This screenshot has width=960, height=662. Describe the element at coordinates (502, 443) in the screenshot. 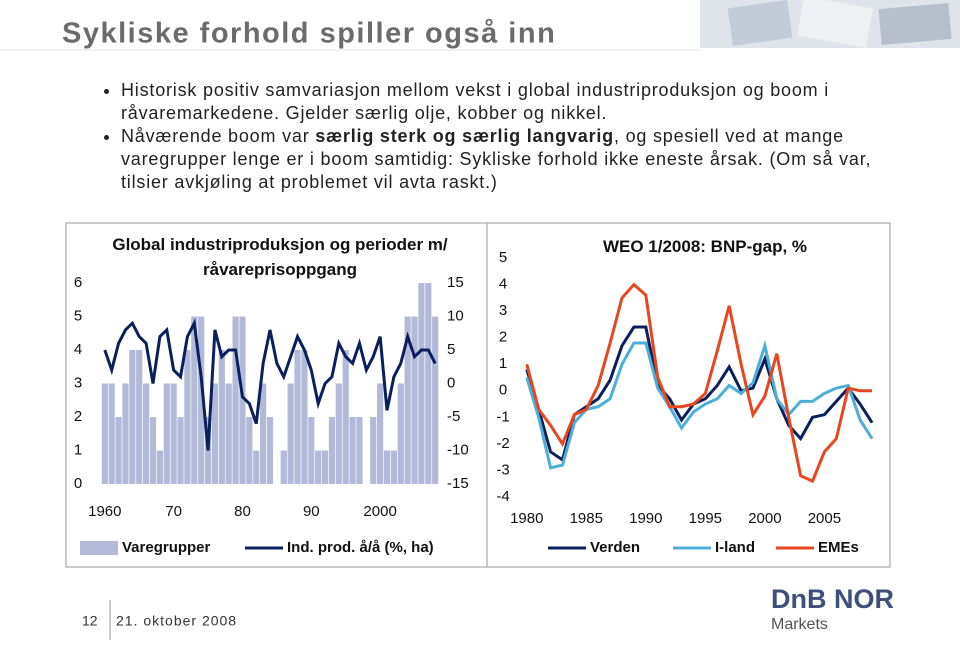

I see `y-tick-label: -2` at that location.